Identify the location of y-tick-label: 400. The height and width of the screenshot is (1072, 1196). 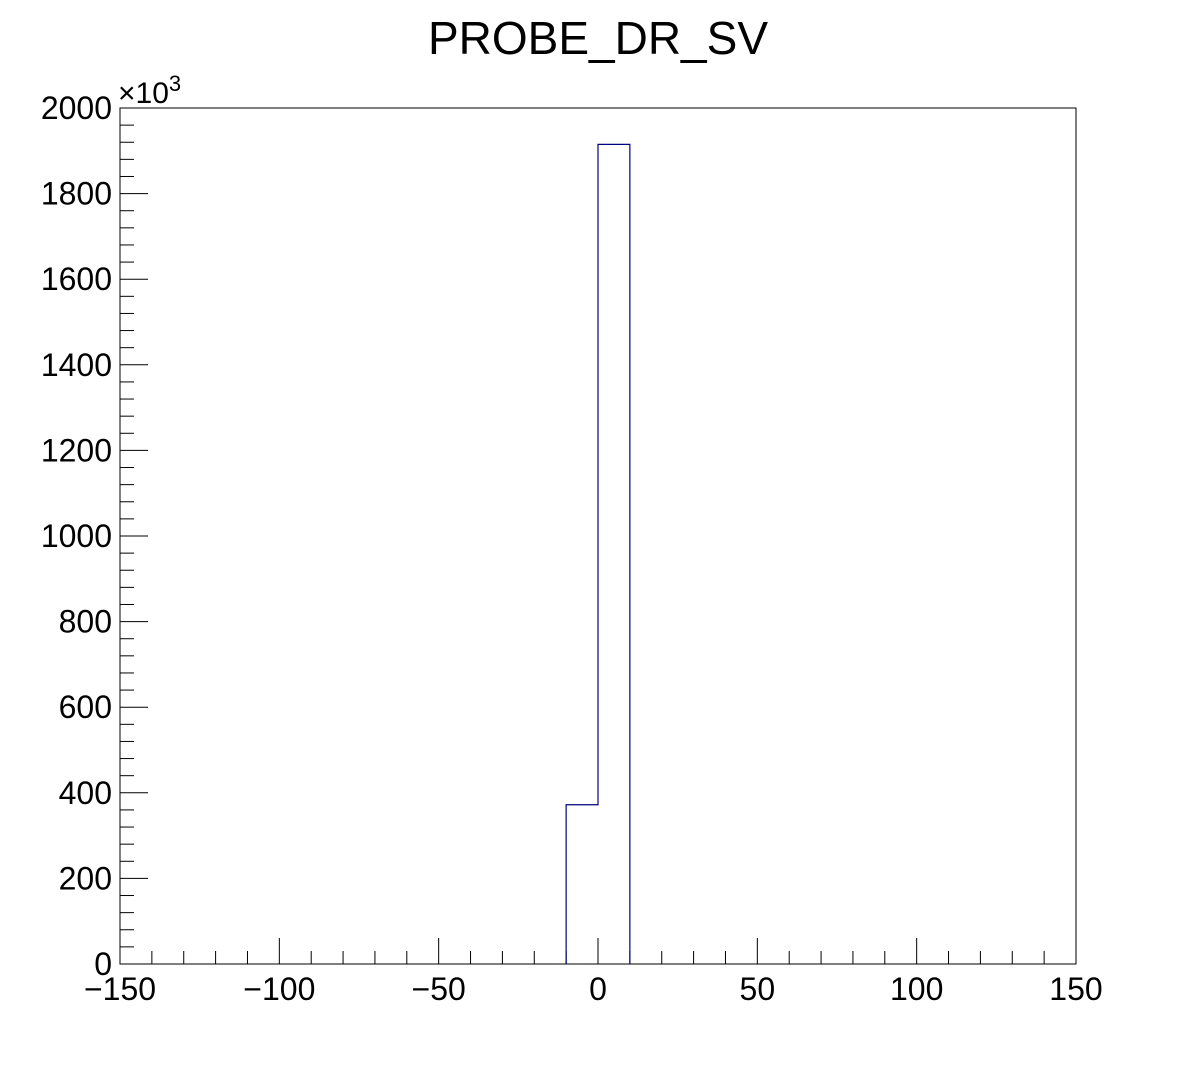
(85, 793).